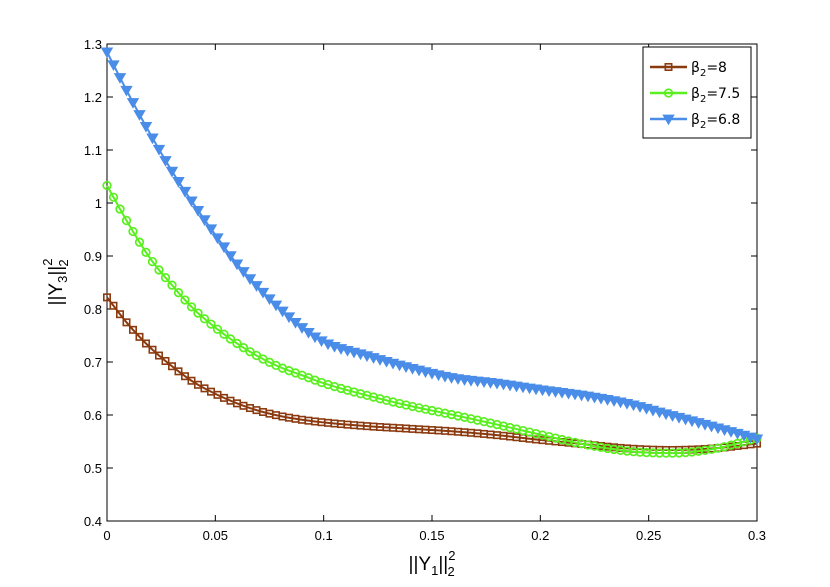  I want to click on y-tick-label: 0.5, so click(93, 468).